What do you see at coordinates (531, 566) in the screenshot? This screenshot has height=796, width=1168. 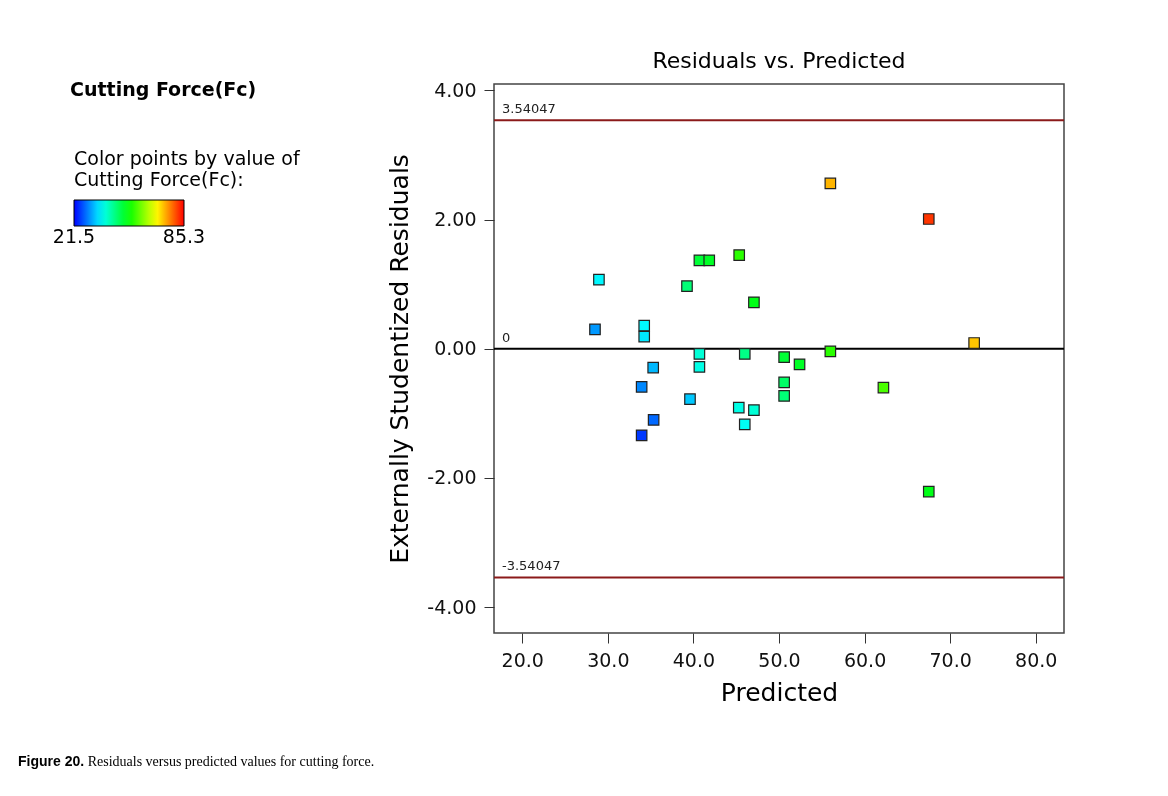 I see `ref-line-label: -3.54047` at bounding box center [531, 566].